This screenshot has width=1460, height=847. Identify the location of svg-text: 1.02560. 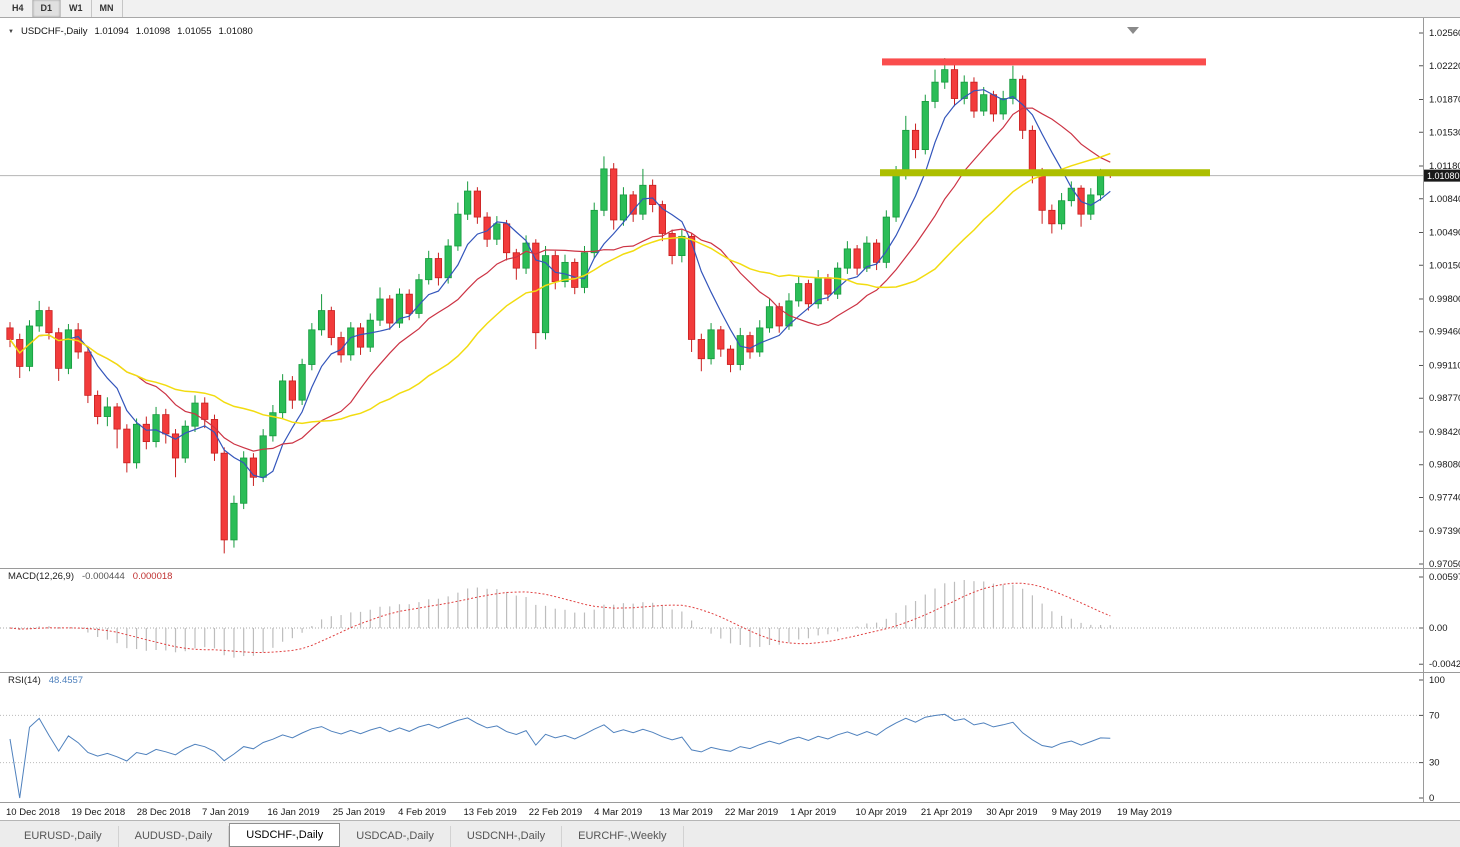
(1444, 33).